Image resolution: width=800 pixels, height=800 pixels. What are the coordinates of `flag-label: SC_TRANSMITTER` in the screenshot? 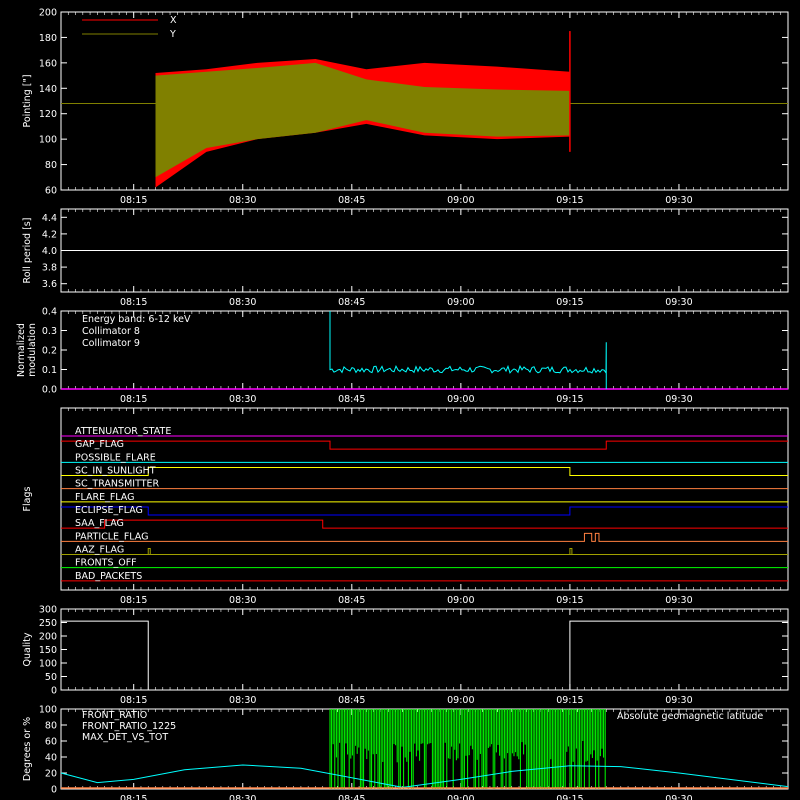 It's located at (117, 484).